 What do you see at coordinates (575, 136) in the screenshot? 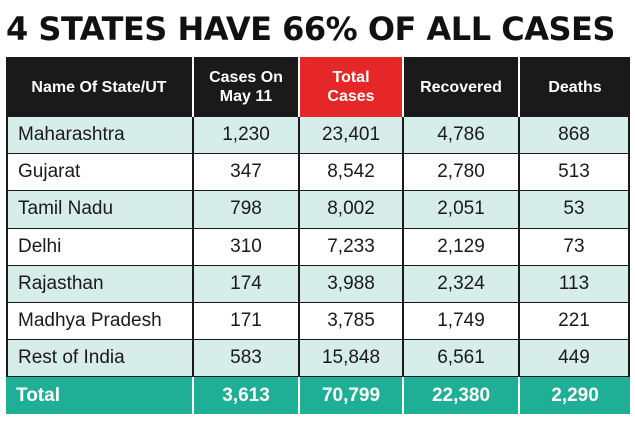
I see `cell-deaths: 868` at bounding box center [575, 136].